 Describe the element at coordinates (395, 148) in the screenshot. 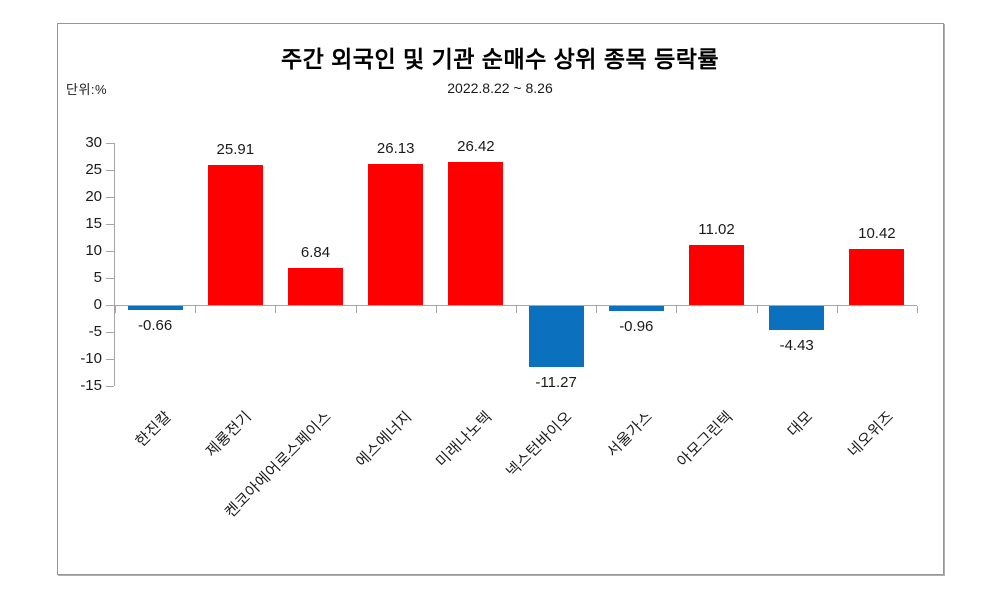

I see `bar-value-label: 26.13` at that location.